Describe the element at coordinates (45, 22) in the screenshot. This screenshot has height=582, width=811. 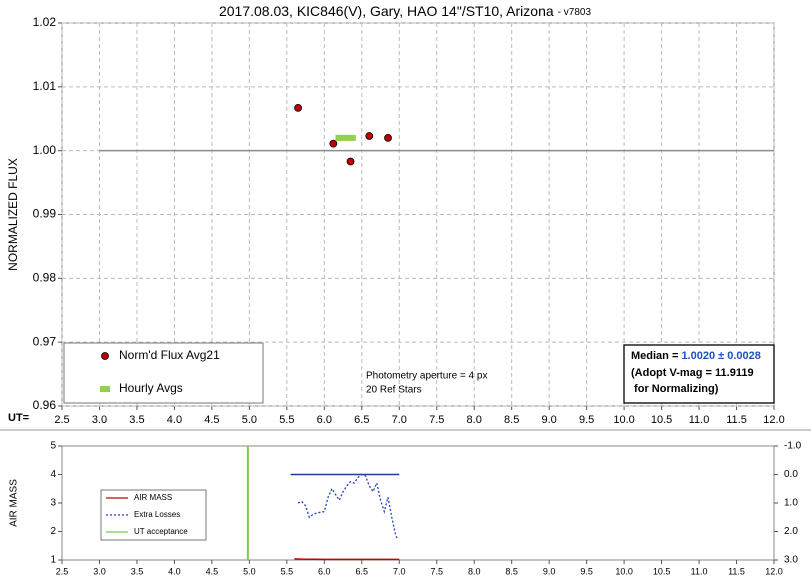
I see `y-tick-label: 1.02` at that location.